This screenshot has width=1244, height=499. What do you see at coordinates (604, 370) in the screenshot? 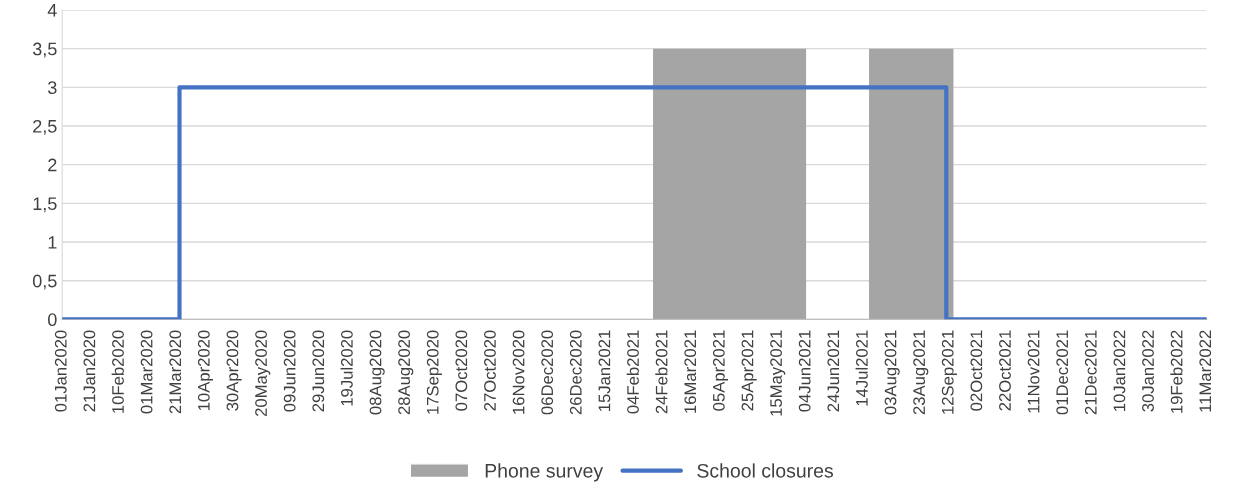
I see `x-tick-label: 15Jan2021` at bounding box center [604, 370].